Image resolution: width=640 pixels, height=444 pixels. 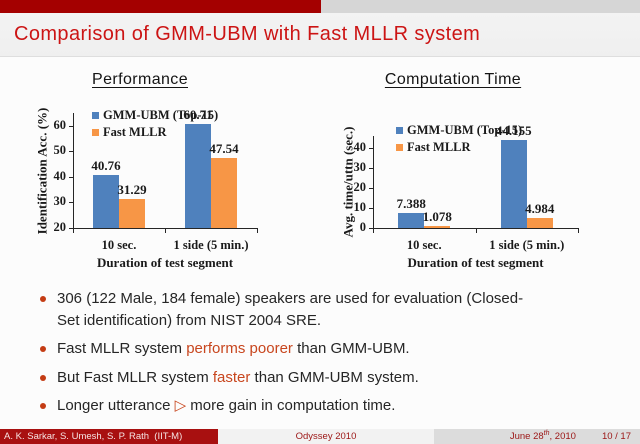 I want to click on bar-value-label: 4.984, so click(x=540, y=209).